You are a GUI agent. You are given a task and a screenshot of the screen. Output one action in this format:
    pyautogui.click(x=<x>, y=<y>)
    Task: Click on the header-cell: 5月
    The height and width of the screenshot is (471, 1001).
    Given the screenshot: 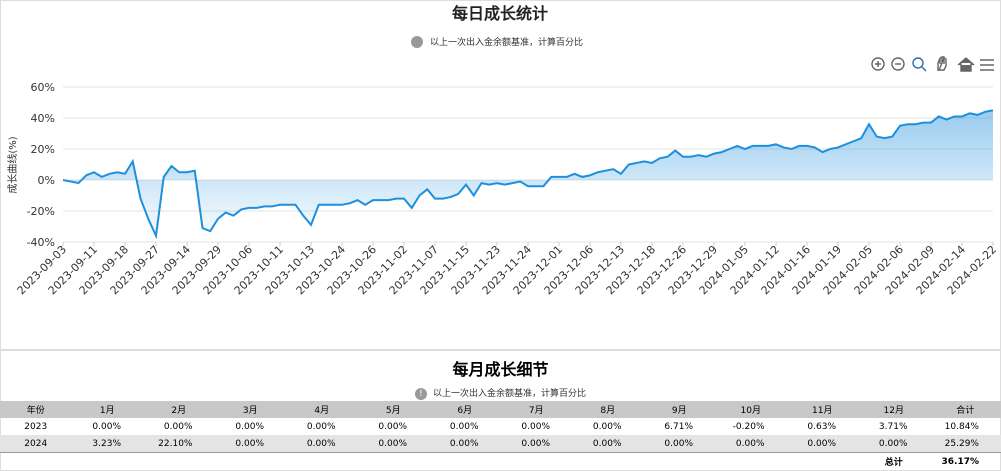 What is the action you would take?
    pyautogui.click(x=394, y=409)
    